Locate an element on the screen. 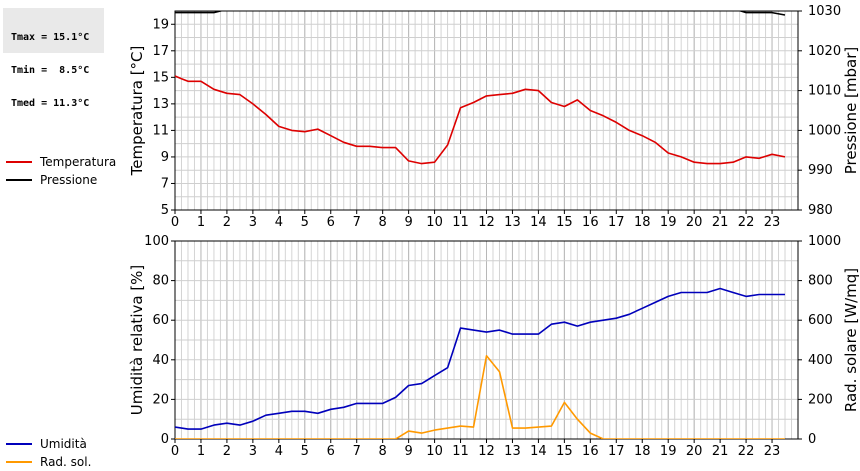 The width and height of the screenshot is (860, 471). y2-tick-label: 980 is located at coordinates (820, 210).